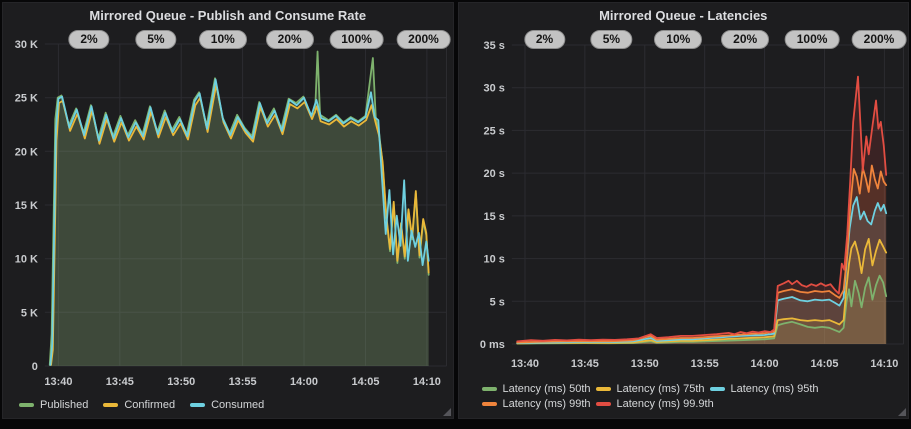  Describe the element at coordinates (493, 260) in the screenshot. I see `y-axis-tick-label: 10 s` at that location.